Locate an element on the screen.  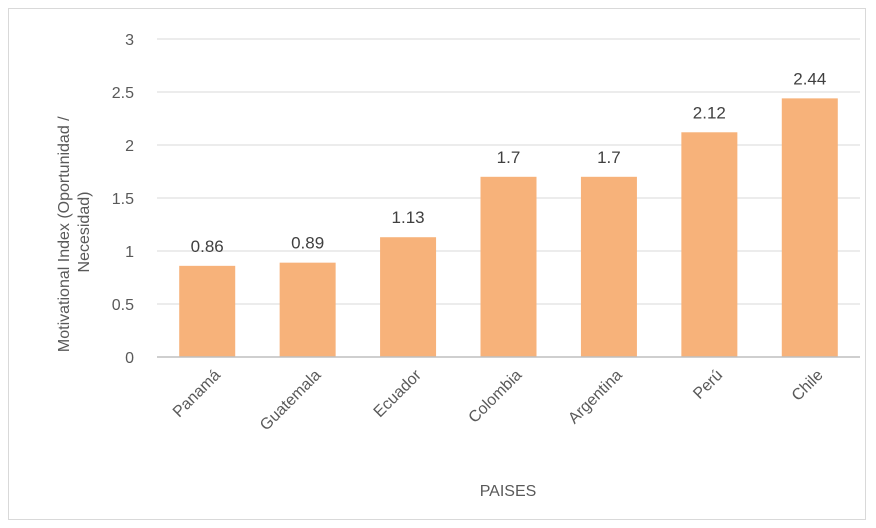
y-tick-labels: 0 0.5 1 1.5 2 2.5 3 is located at coordinates (123, 199).